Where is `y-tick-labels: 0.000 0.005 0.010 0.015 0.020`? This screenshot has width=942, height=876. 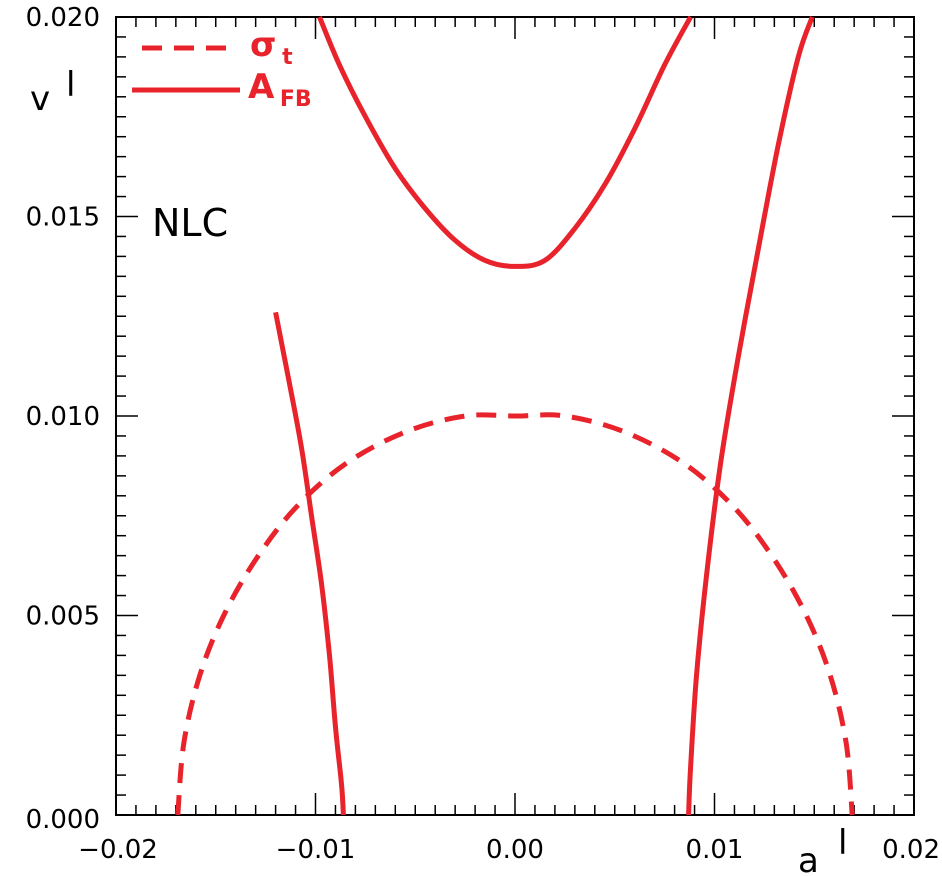 y-tick-labels: 0.000 0.005 0.010 0.015 0.020 is located at coordinates (63, 419).